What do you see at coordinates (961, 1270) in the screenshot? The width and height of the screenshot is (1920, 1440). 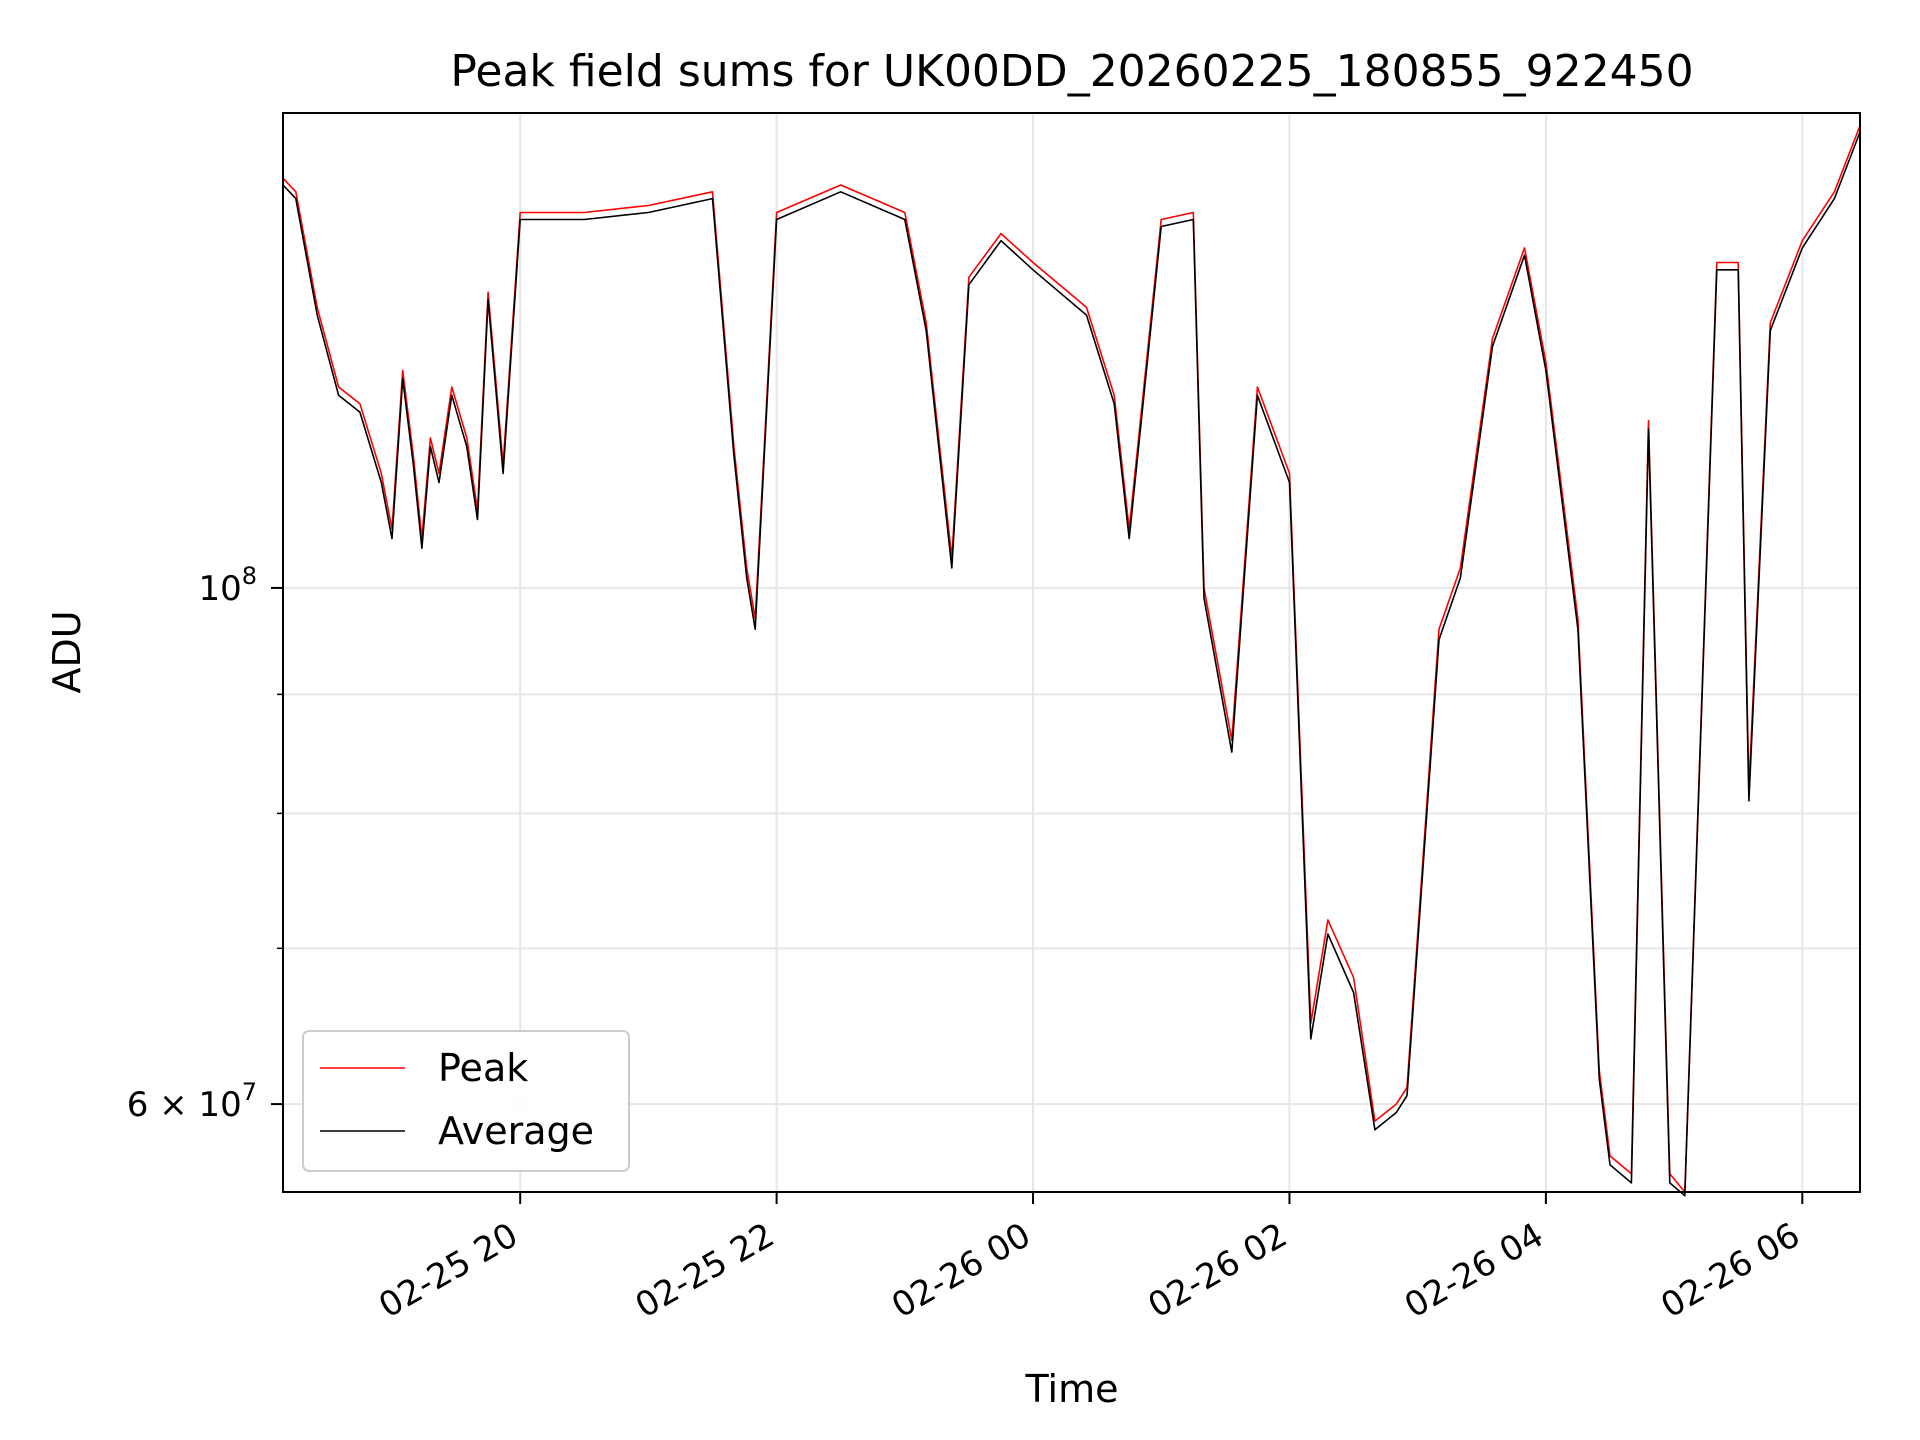 I see `x-tick-label-2: 02-26 00` at bounding box center [961, 1270].